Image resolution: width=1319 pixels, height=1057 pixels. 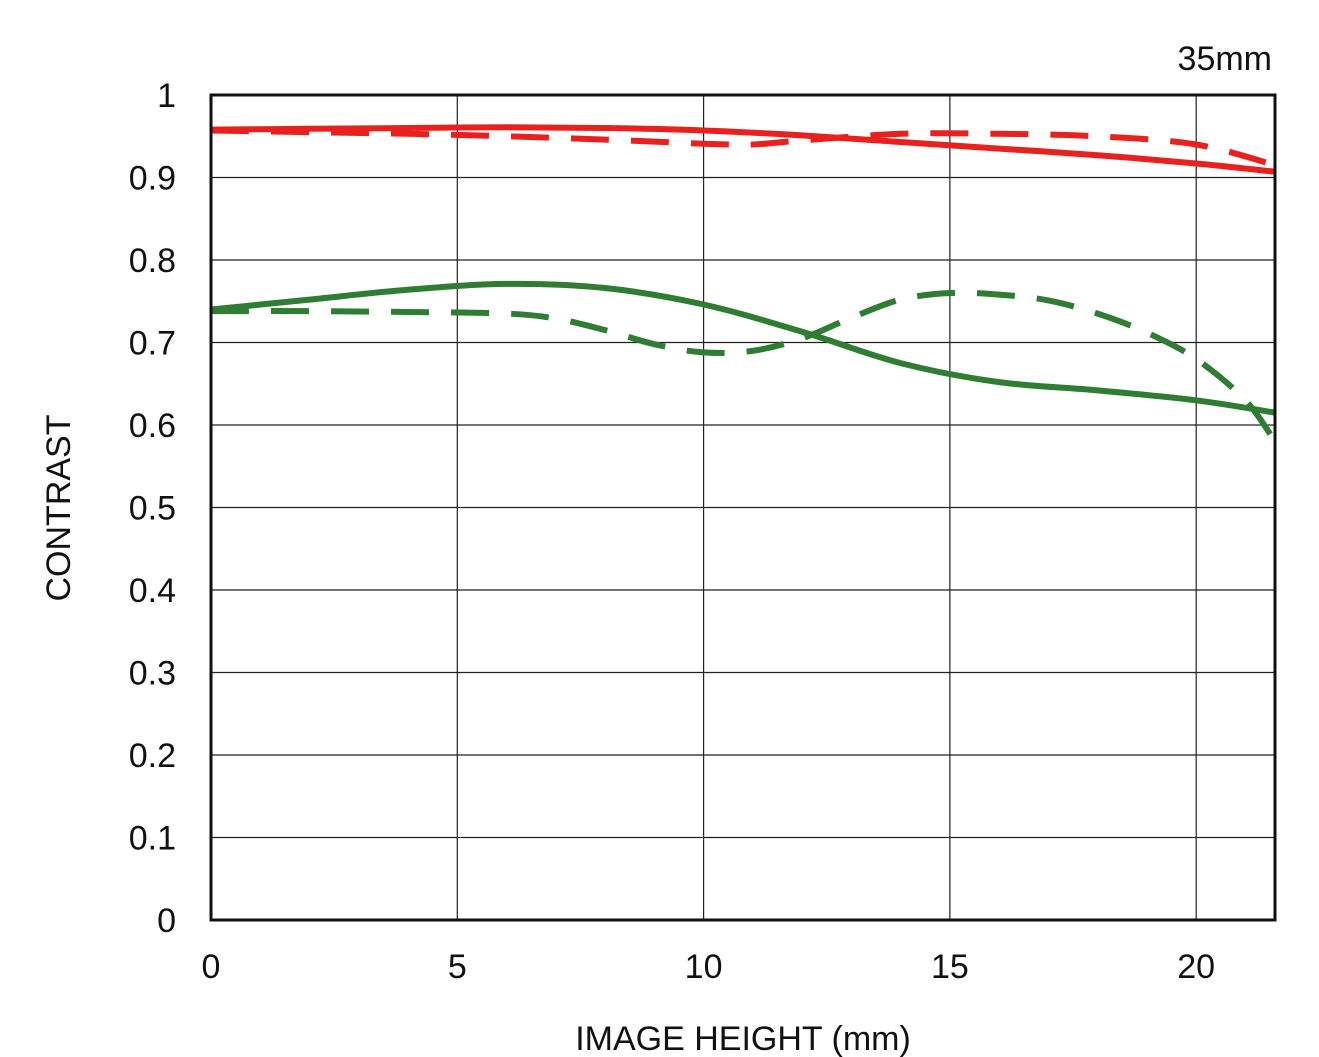 What do you see at coordinates (152, 756) in the screenshot?
I see `y-tick-label: 0.2` at bounding box center [152, 756].